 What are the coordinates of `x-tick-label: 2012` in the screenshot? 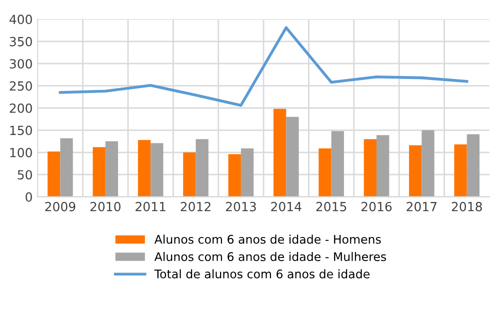 It's located at (195, 207).